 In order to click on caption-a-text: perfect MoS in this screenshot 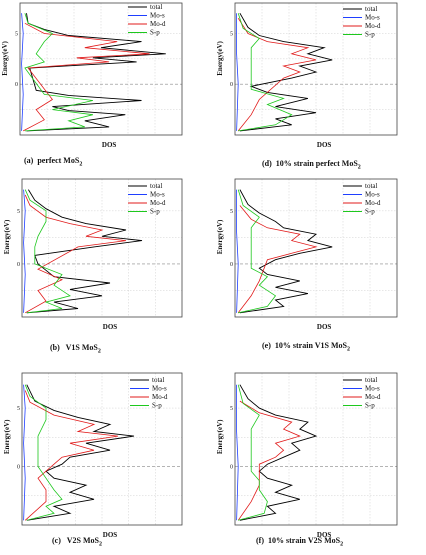, I will do `click(58, 160)`.